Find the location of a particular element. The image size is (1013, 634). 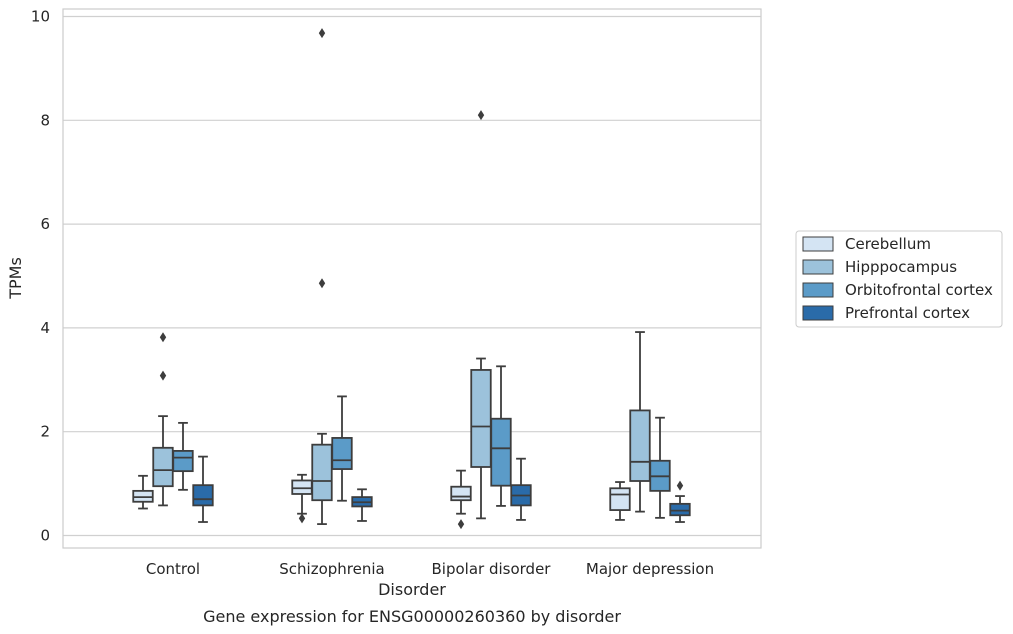

y-tick-label: 10 is located at coordinates (40, 17).